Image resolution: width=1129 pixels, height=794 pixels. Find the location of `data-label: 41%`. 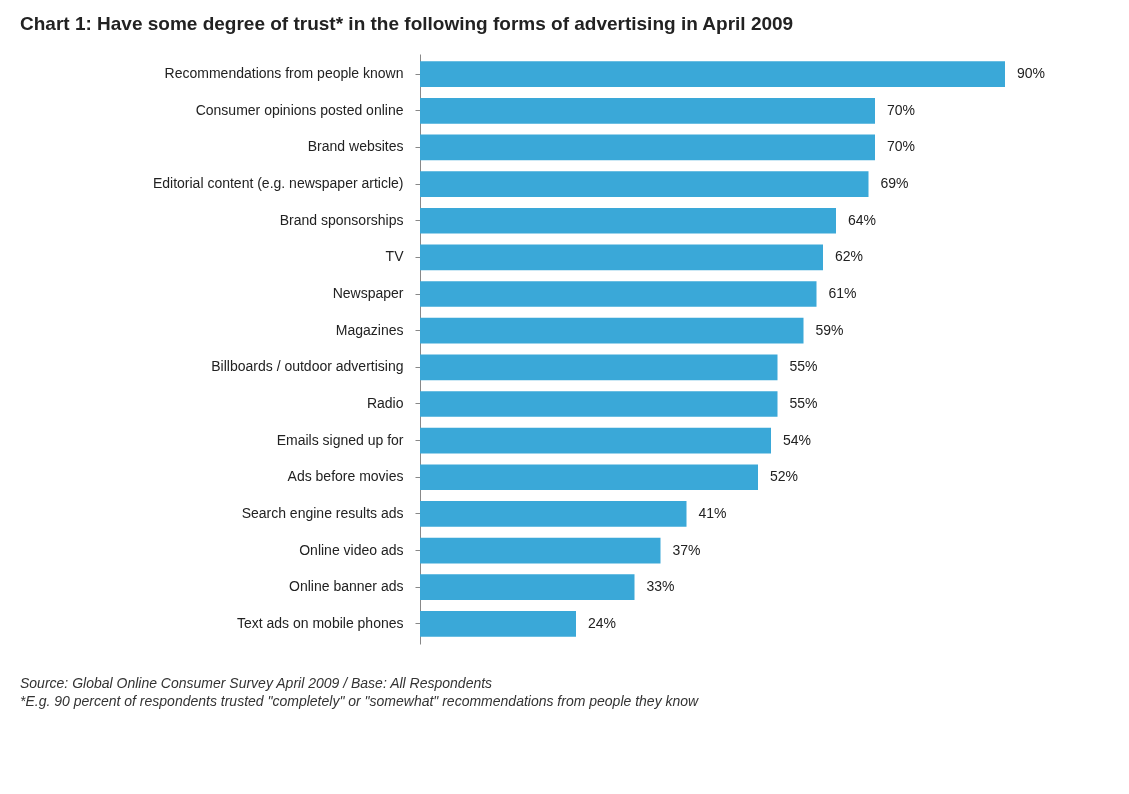

data-label: 41% is located at coordinates (712, 512).